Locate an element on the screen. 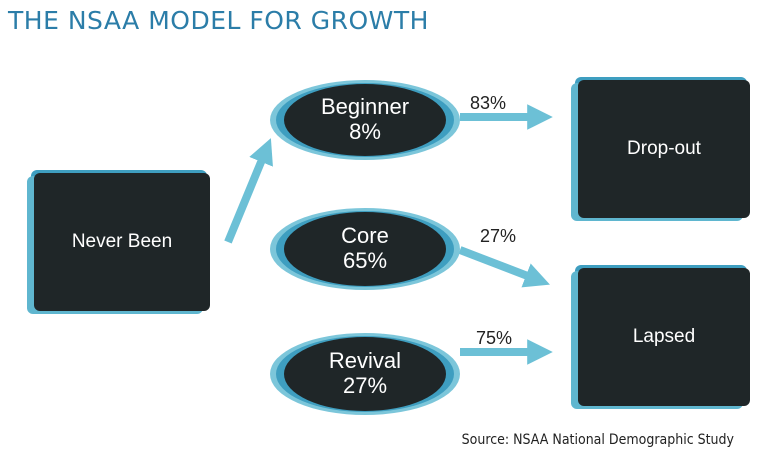 This screenshot has width=770, height=469. node-never-been-label: Never Been is located at coordinates (122, 241).